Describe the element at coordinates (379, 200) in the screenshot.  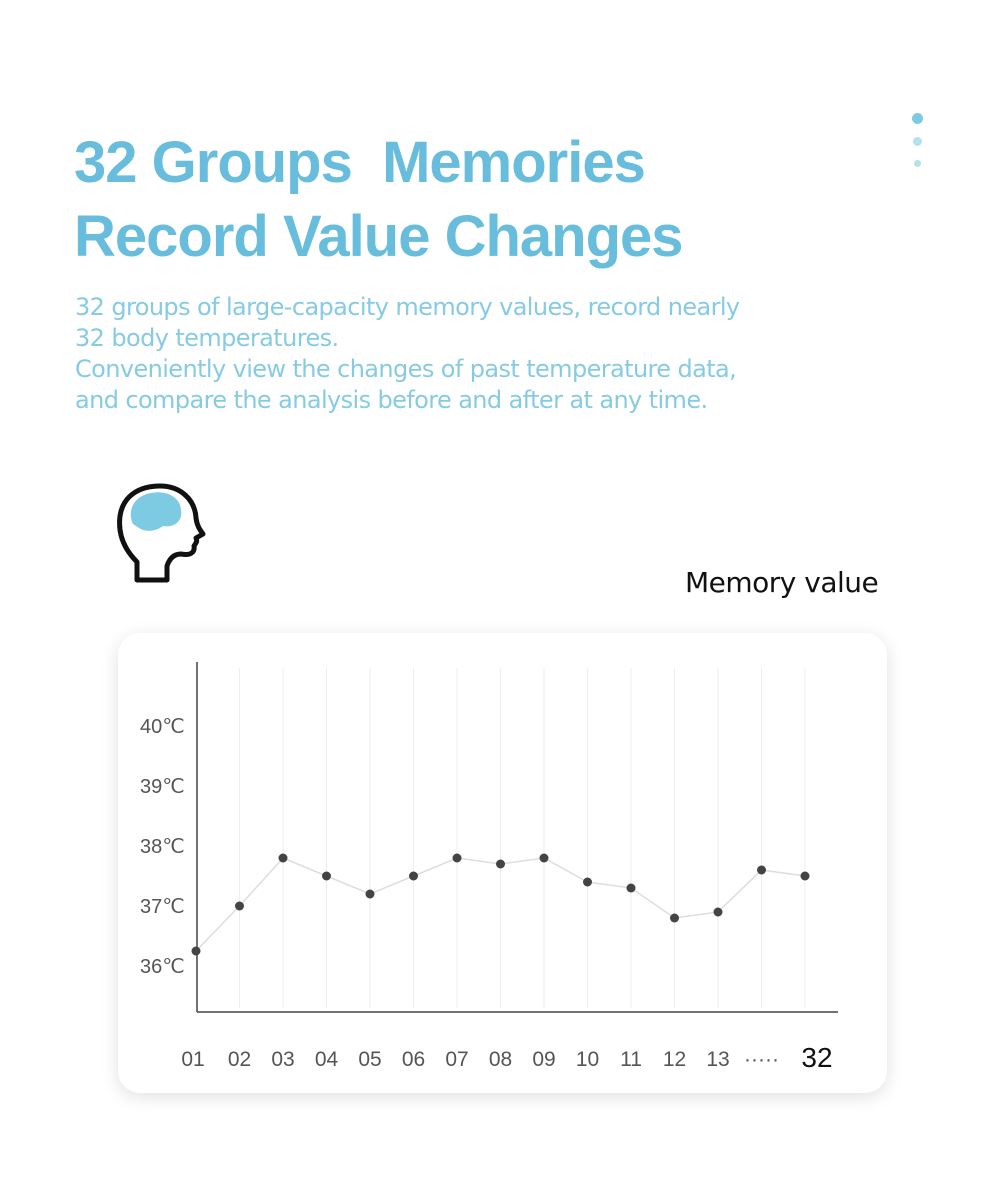
I see `page-title: 32 Groups Memories Record Value Changes` at that location.